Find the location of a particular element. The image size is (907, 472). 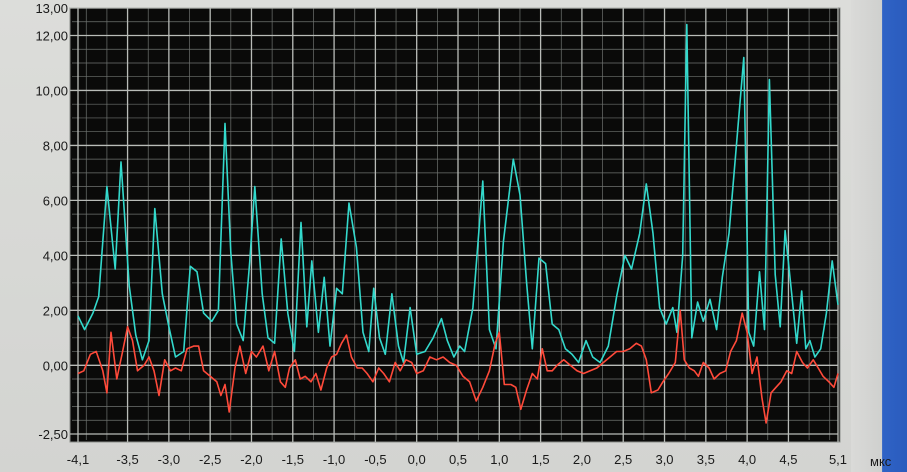

x-tick-label: 0,0 is located at coordinates (417, 459).